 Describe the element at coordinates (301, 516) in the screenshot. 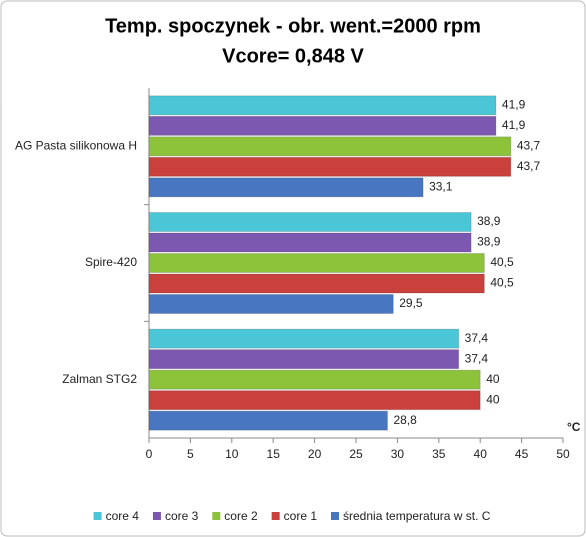

I see `legend-label: core 1` at that location.